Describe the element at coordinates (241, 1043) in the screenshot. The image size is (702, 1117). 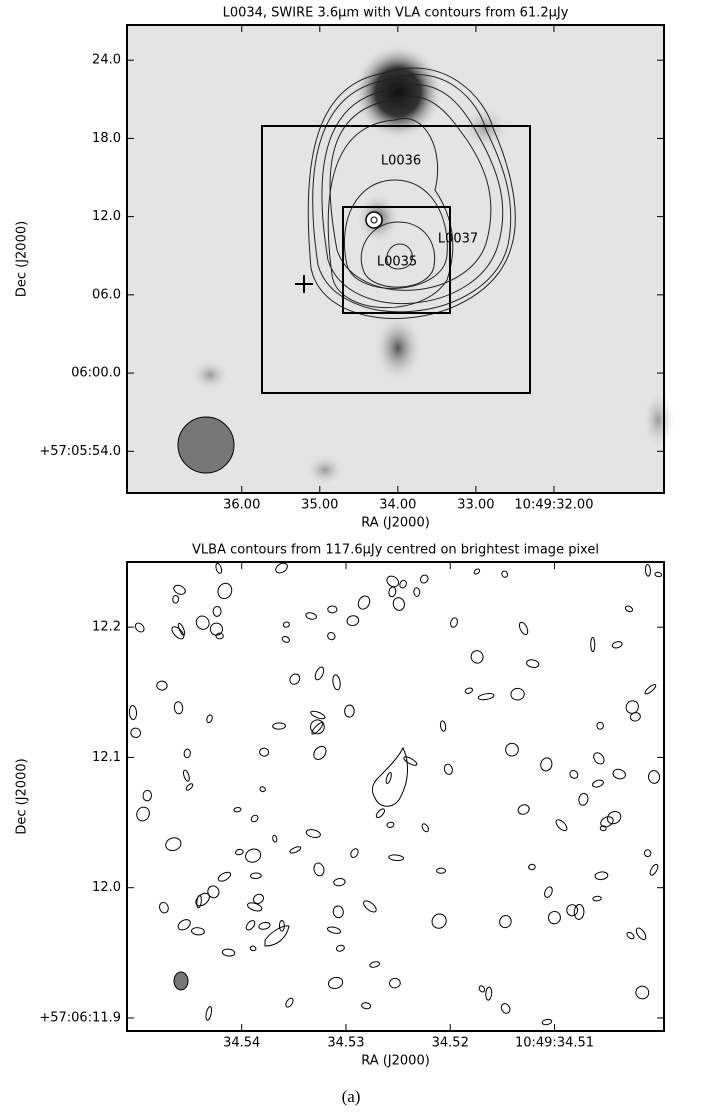
I see `x-tick-label: 34.54` at that location.